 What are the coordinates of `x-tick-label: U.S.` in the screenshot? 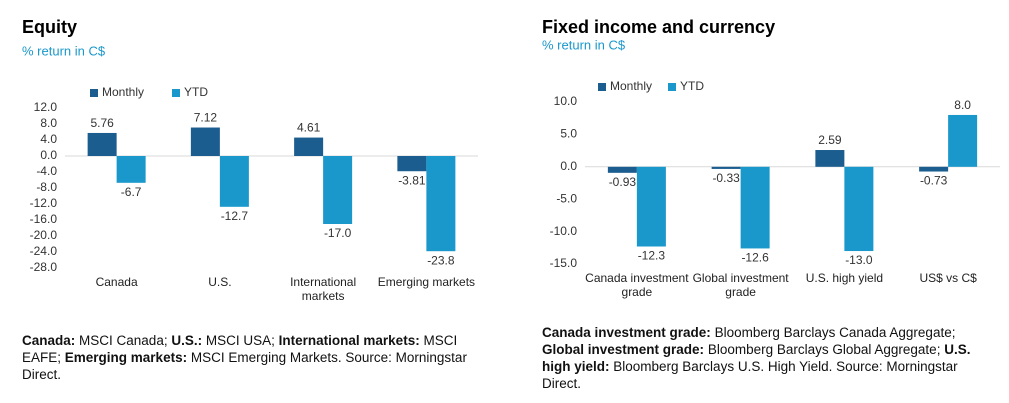 It's located at (220, 282).